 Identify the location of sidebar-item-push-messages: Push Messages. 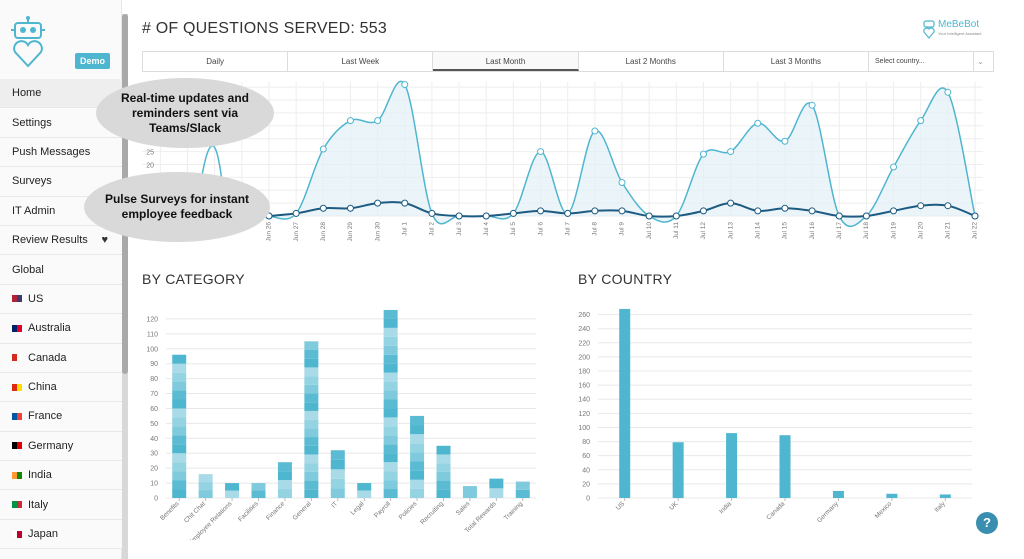
(61, 152).